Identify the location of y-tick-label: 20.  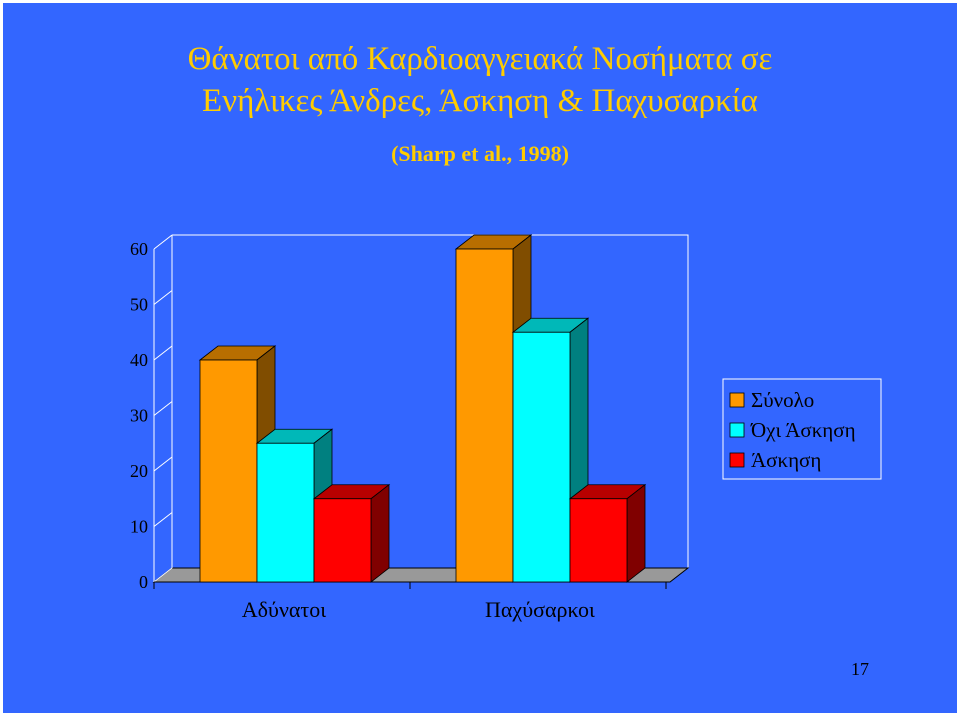
(139, 471).